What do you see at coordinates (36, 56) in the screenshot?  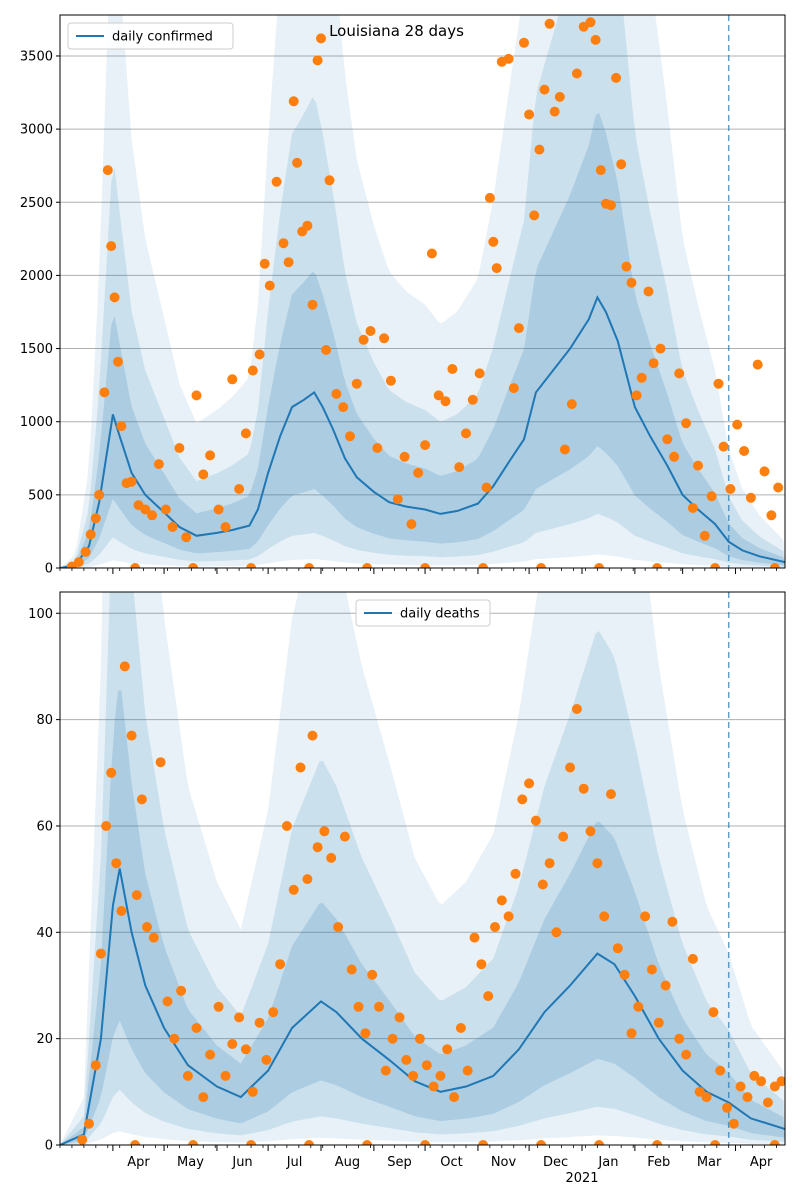 I see `y-tick-label: 3500` at bounding box center [36, 56].